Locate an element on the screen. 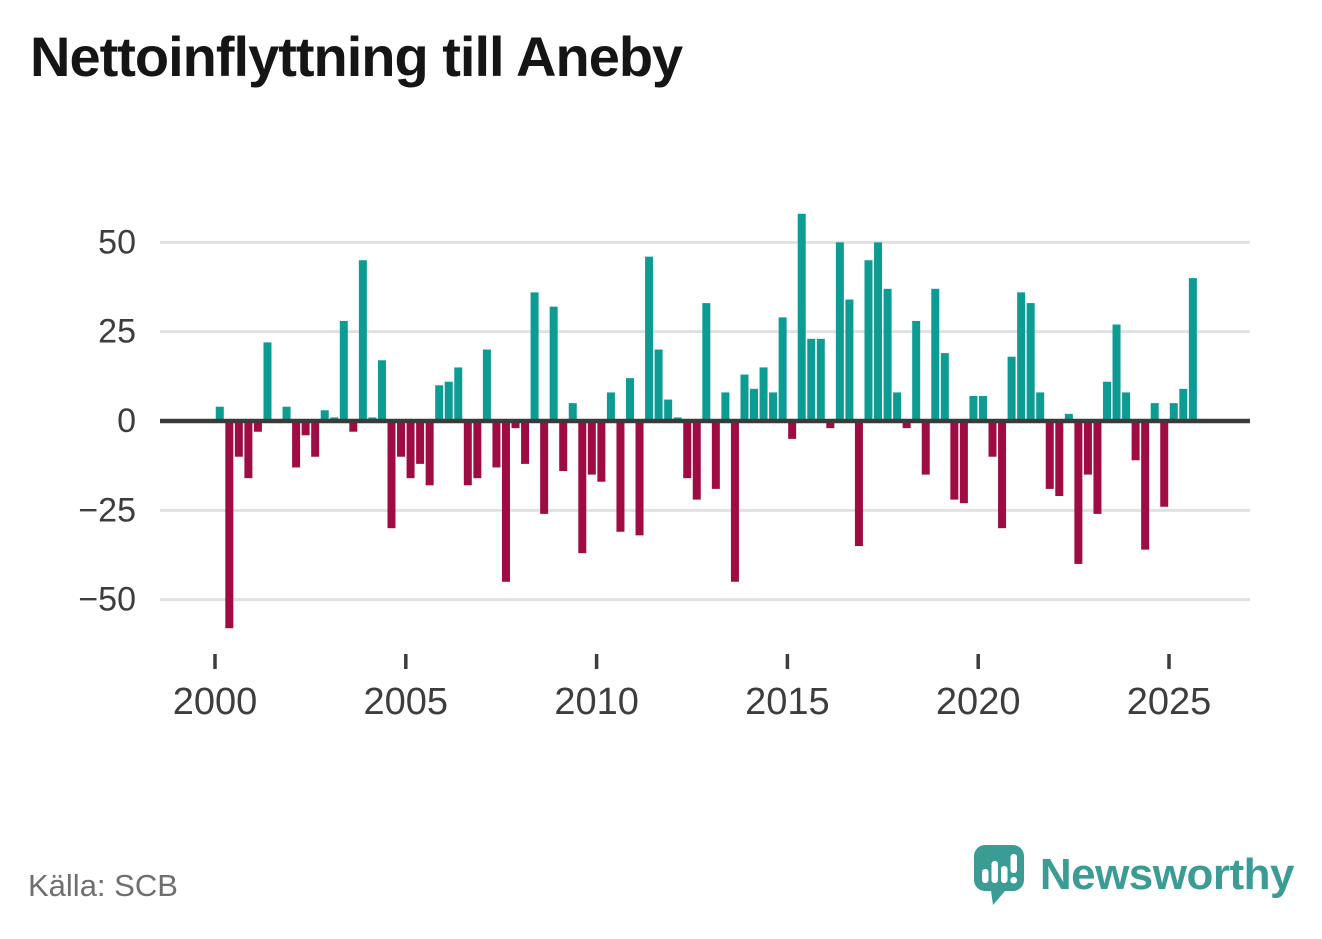 The image size is (1322, 939). y-axis-label: −25 is located at coordinates (107, 510).